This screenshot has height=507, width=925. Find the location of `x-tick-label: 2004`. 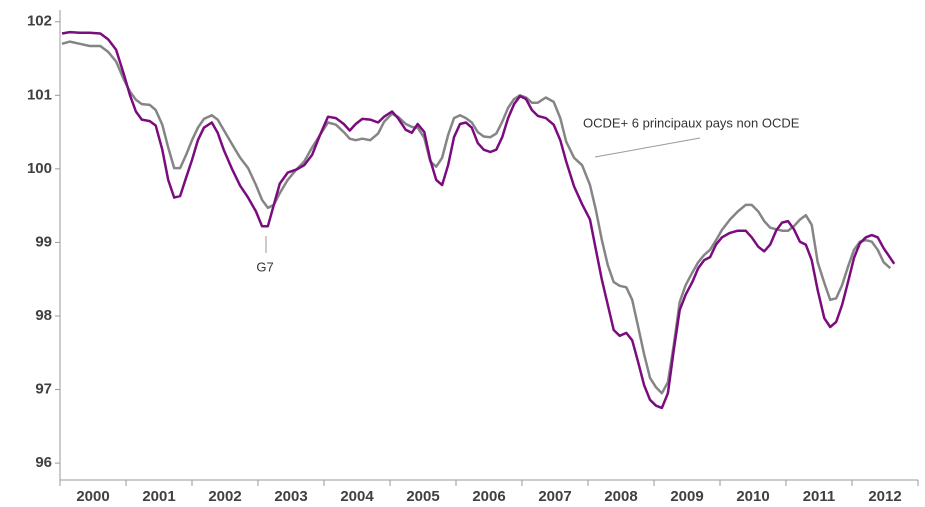

x-tick-label: 2004 is located at coordinates (357, 496).